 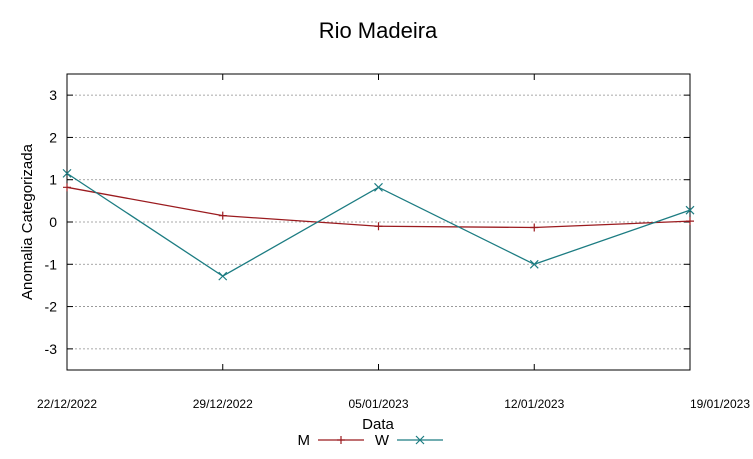 I want to click on y-axis-label: Anomalia Categorizada, so click(x=27, y=221).